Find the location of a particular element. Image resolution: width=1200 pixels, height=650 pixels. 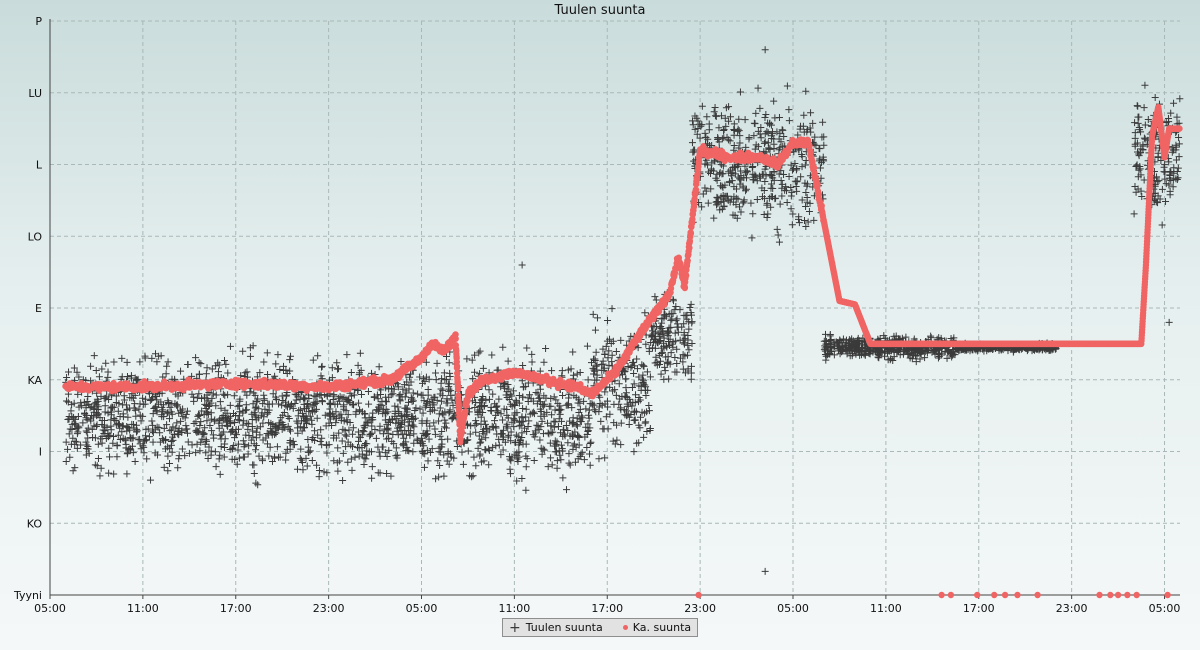

y-tick-label: LU is located at coordinates (35, 93).